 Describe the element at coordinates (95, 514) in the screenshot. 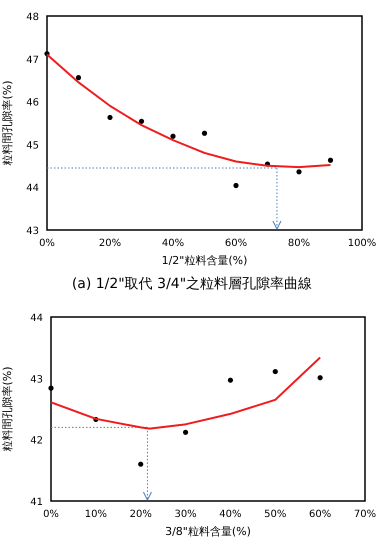

I see `x-tick-label: 10%` at that location.